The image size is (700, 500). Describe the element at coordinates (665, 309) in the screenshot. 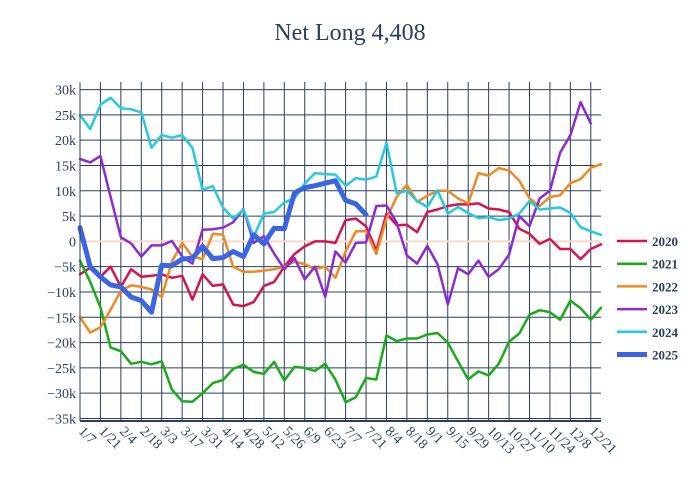

I see `legend-label-2023: 2023` at that location.